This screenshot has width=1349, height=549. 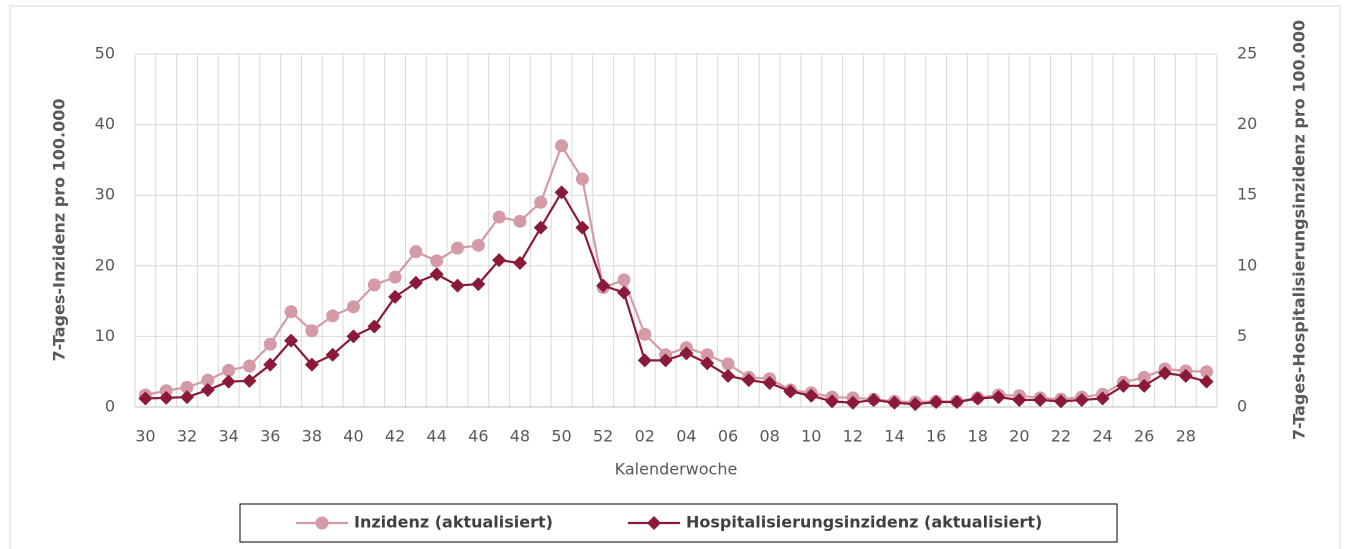 What do you see at coordinates (645, 436) in the screenshot?
I see `x-tick-label: 02` at bounding box center [645, 436].